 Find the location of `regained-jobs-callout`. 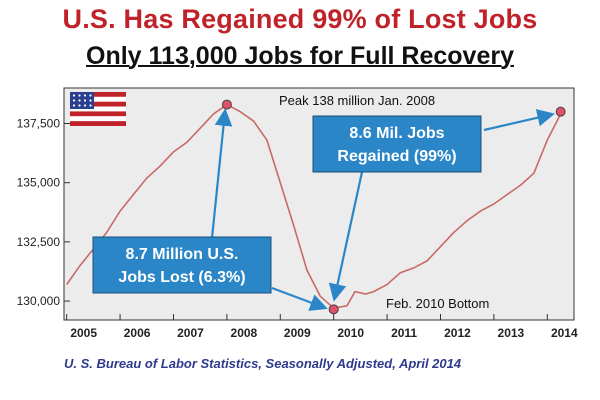

regained-jobs-callout is located at coordinates (397, 144).